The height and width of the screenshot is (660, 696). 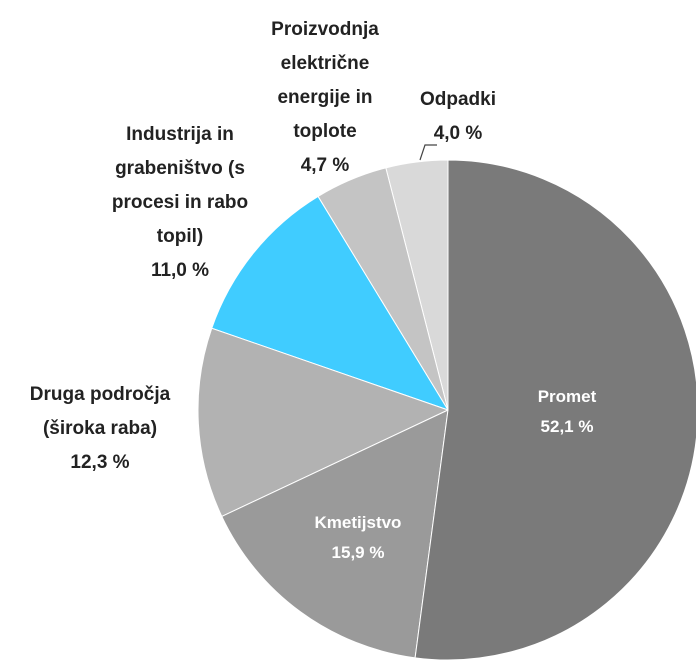 I want to click on value-label: 15,9 %, so click(x=358, y=552).